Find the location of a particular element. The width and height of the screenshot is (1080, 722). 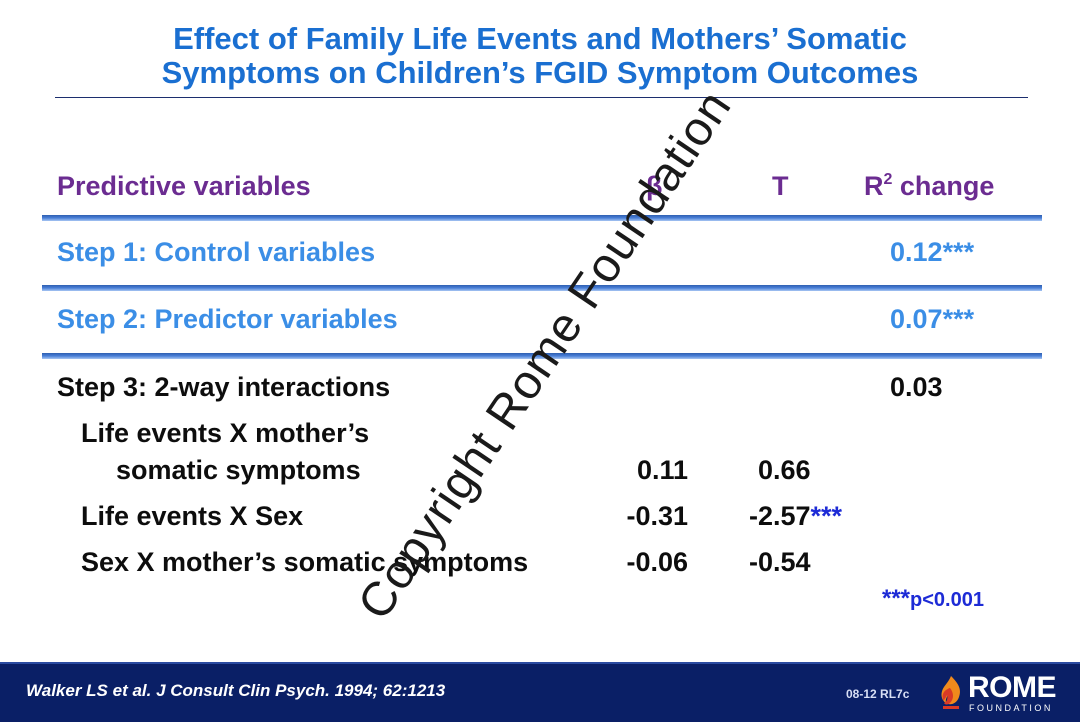

step1-r2-stars: *** is located at coordinates (958, 252).